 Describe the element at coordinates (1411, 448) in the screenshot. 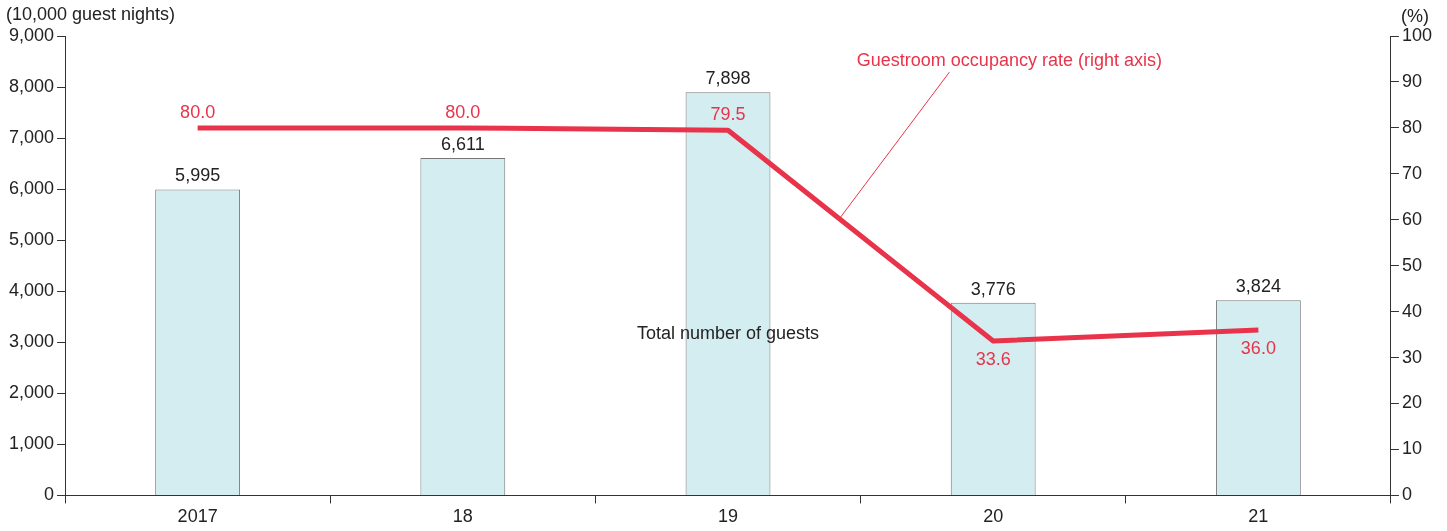

I see `y2-tick-label: 10` at that location.